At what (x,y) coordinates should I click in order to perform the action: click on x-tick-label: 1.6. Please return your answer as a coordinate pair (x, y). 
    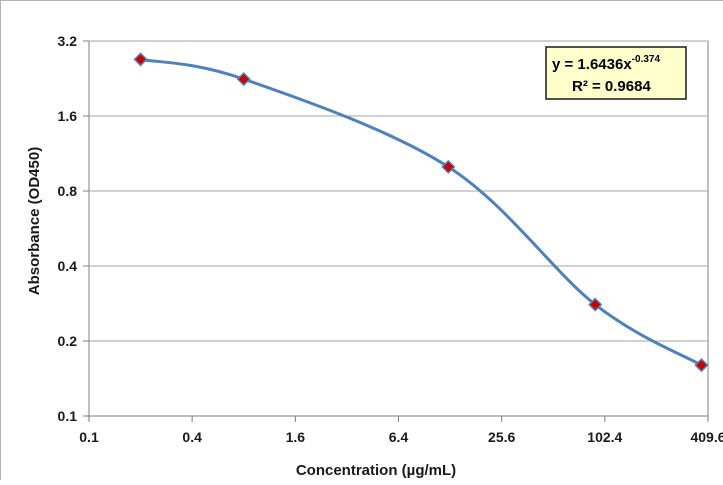
    Looking at the image, I should click on (296, 437).